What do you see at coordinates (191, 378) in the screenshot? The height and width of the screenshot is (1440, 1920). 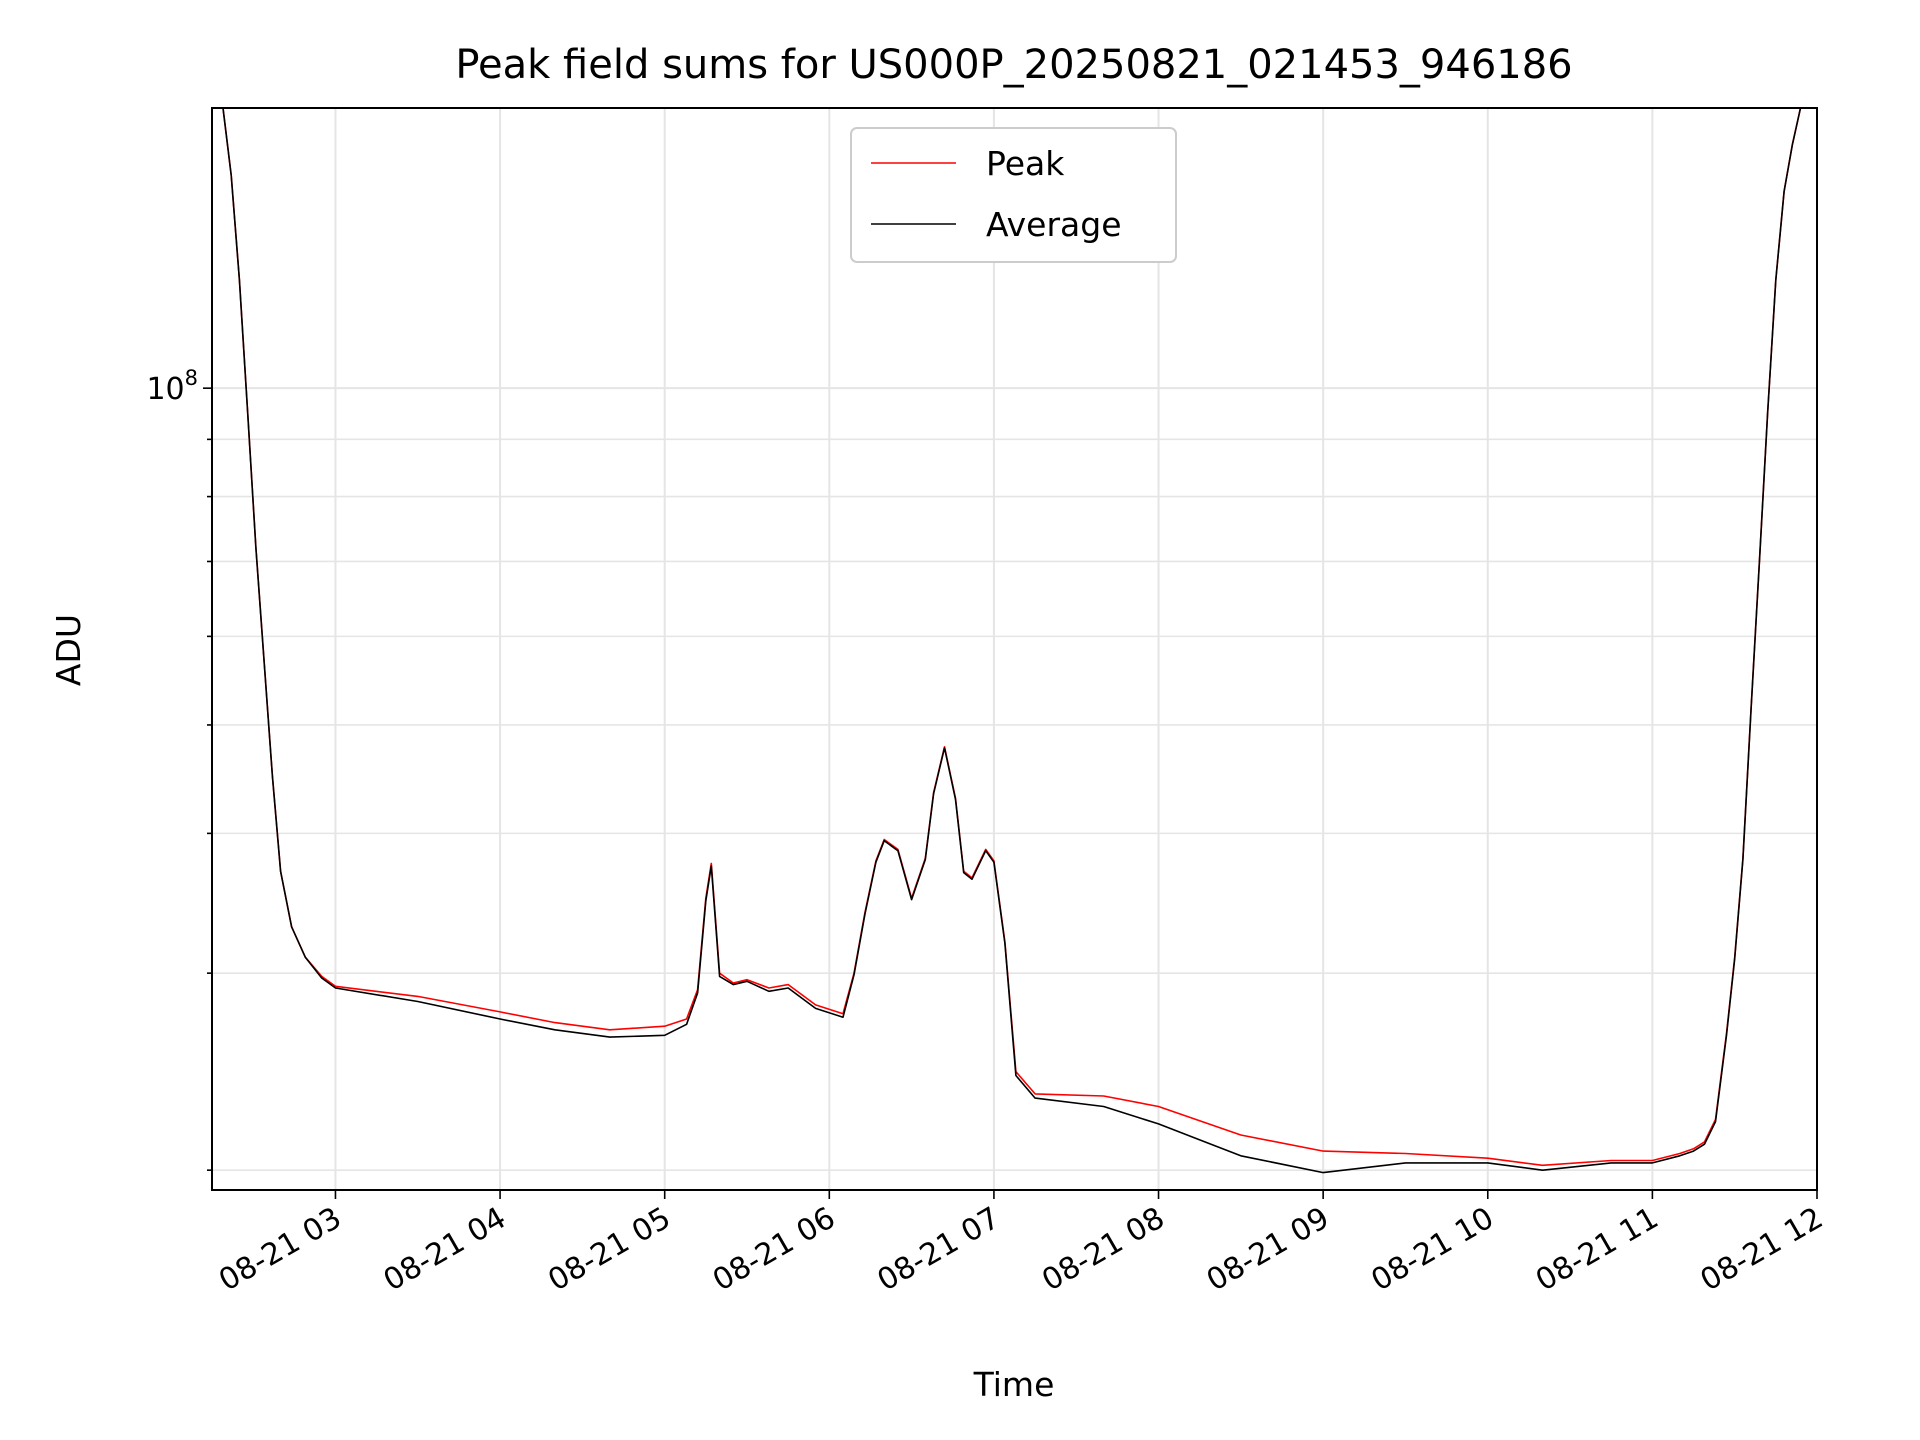 I see `y-tick-label-exponent: 8` at bounding box center [191, 378].